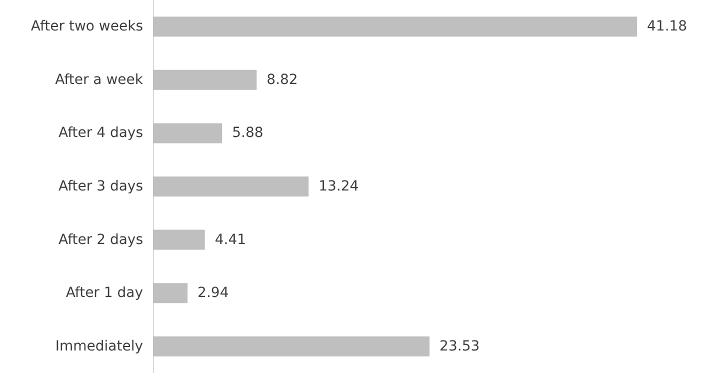 This screenshot has height=373, width=701. What do you see at coordinates (100, 133) in the screenshot?
I see `y-tick-label: After 4 days` at bounding box center [100, 133].